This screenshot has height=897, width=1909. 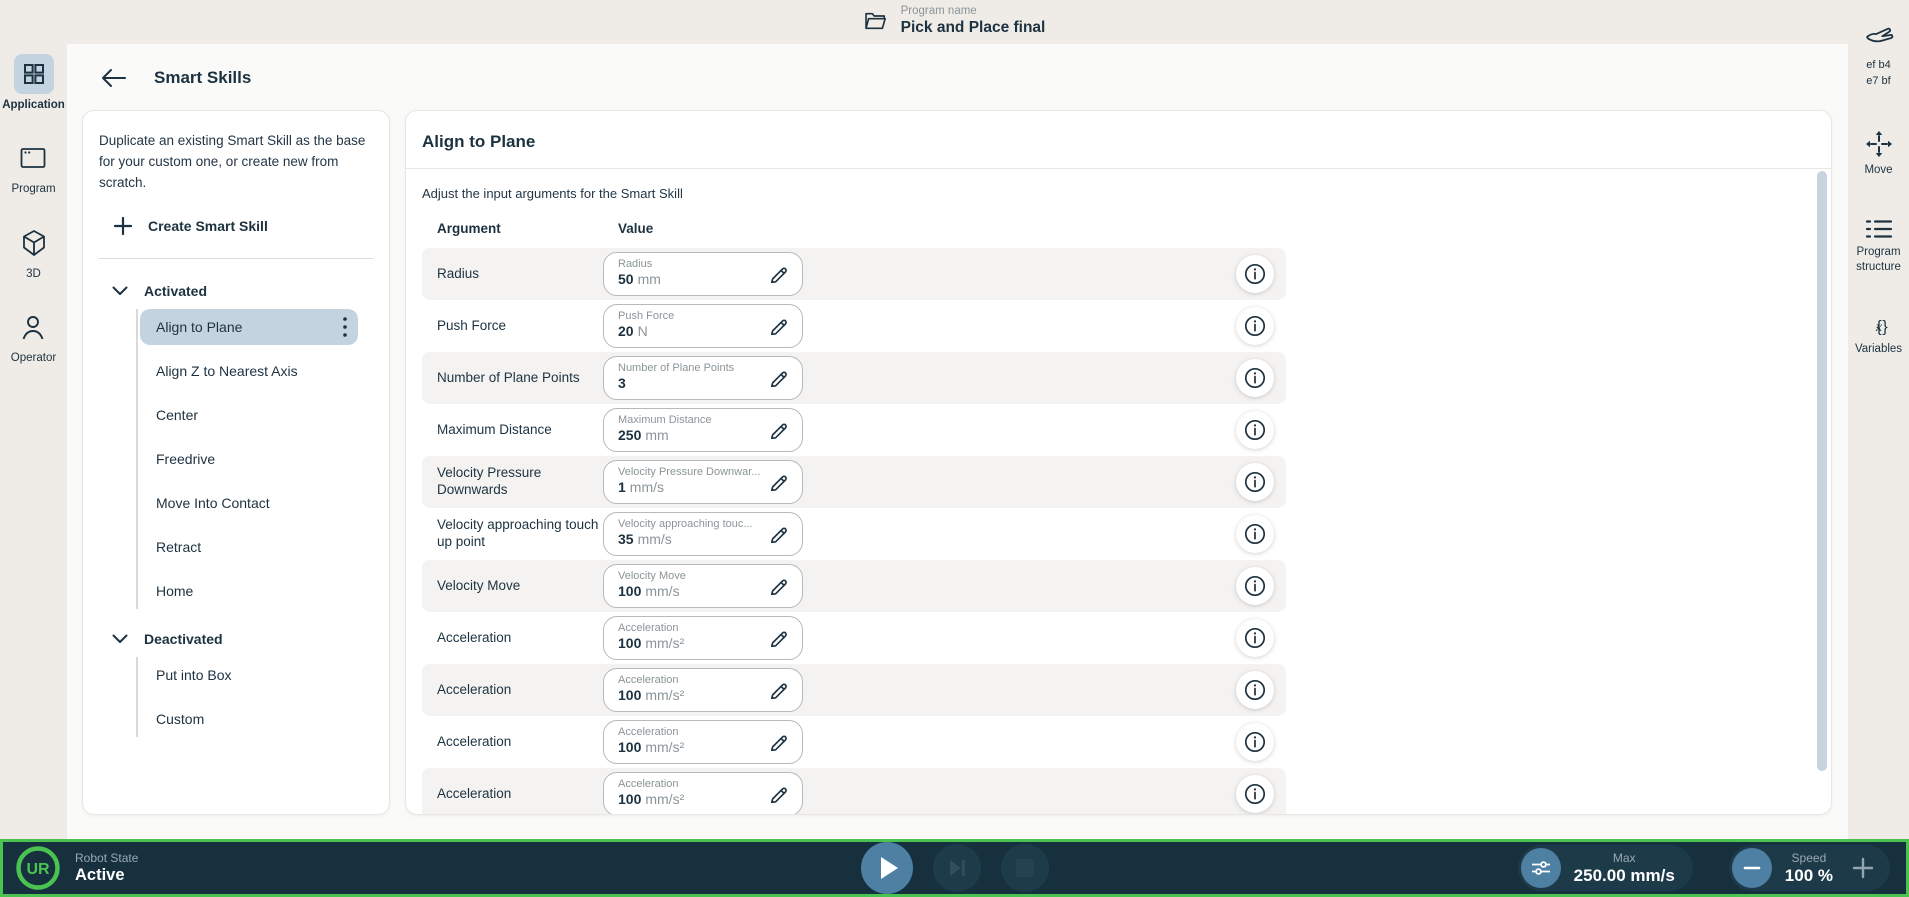 What do you see at coordinates (249, 371) in the screenshot?
I see `skill-item-align-z-to-nearest-axis: Align Z to Nearest Axis` at bounding box center [249, 371].